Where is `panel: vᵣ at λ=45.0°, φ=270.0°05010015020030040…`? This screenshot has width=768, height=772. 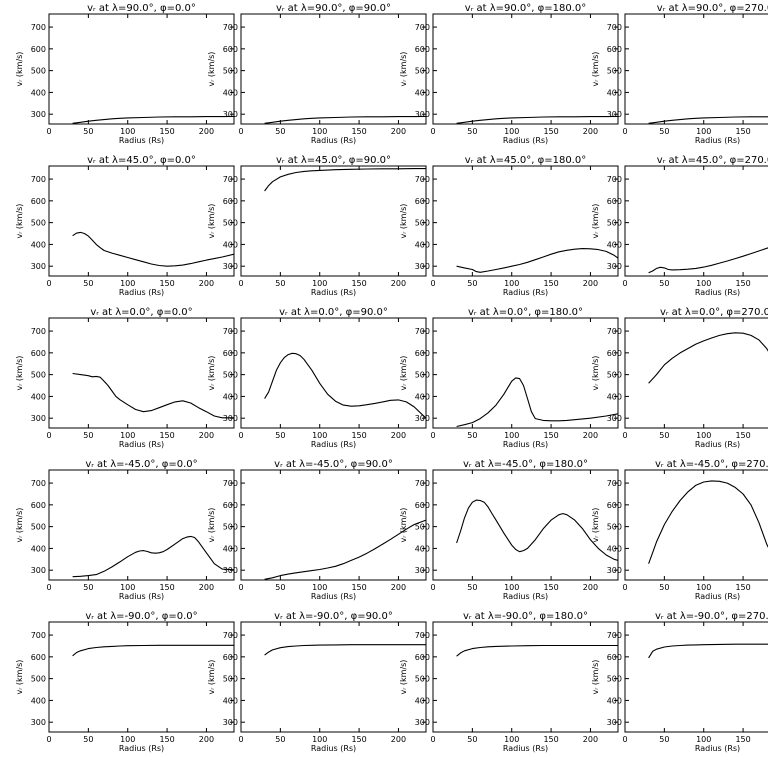
panel: vᵣ at λ=45.0°, φ=270.0°05010015020030040… is located at coordinates (679, 226).